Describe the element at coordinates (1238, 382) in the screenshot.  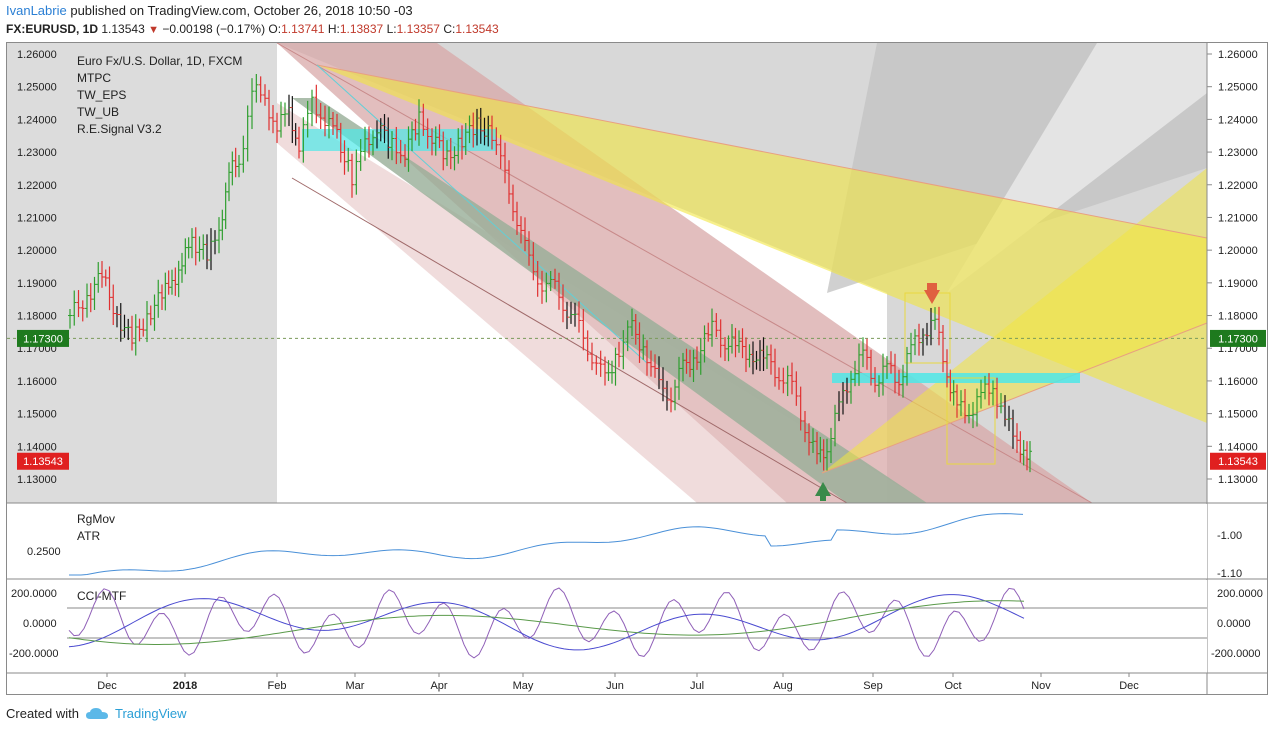
I see `price-tick-label: 1.16000` at that location.